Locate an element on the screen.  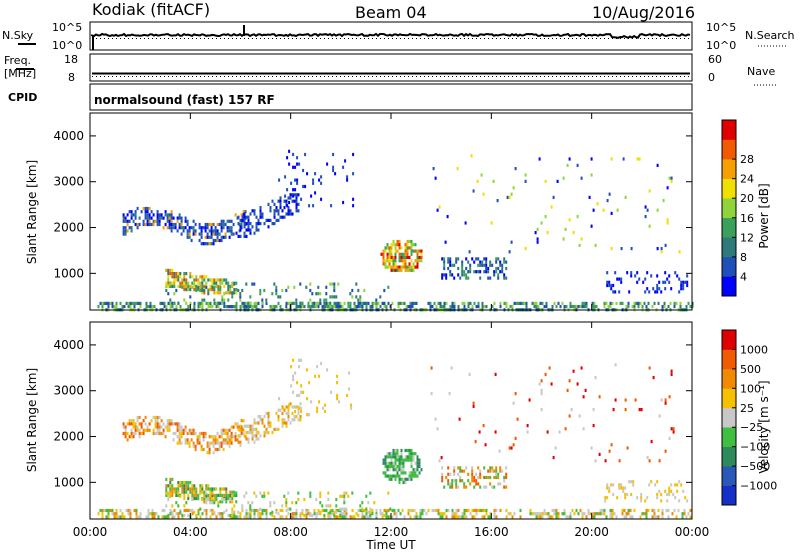
freq-tick-bottom: 8 is located at coordinates (71, 77).